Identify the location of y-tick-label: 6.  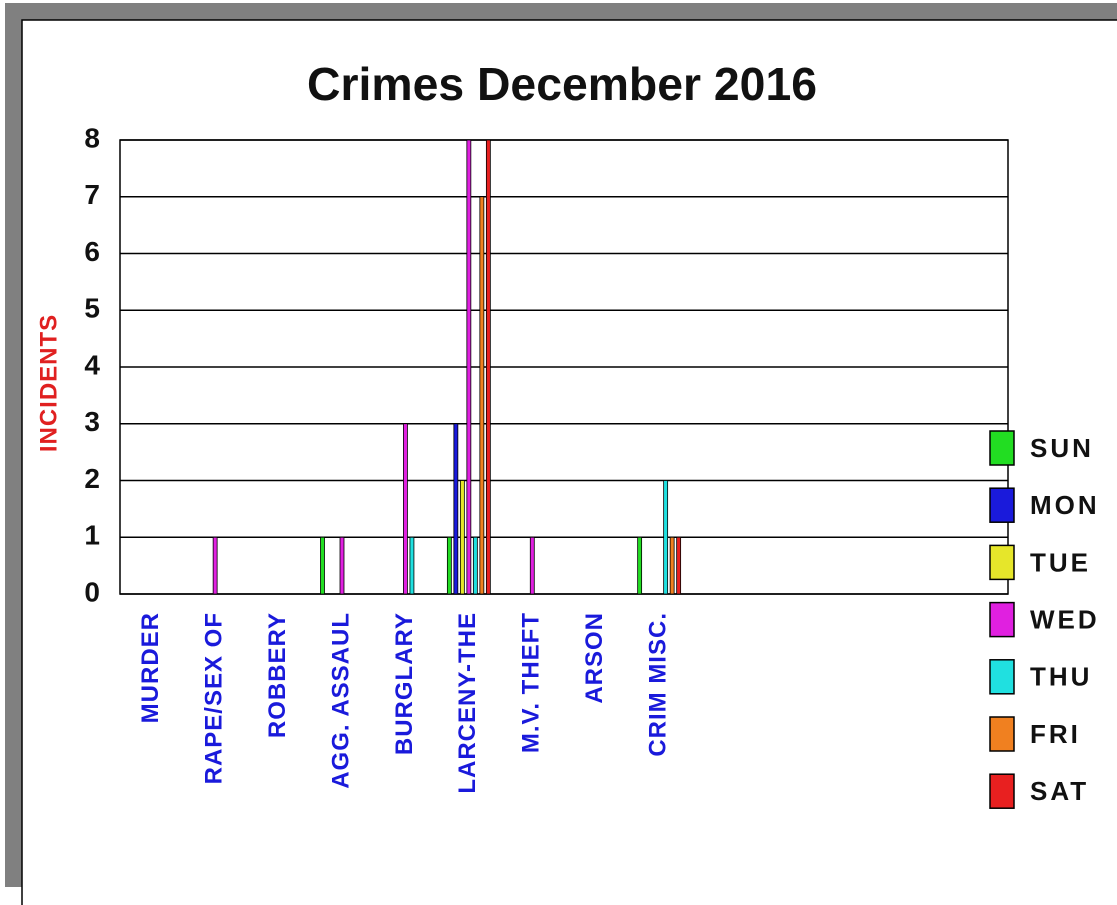
(92, 251).